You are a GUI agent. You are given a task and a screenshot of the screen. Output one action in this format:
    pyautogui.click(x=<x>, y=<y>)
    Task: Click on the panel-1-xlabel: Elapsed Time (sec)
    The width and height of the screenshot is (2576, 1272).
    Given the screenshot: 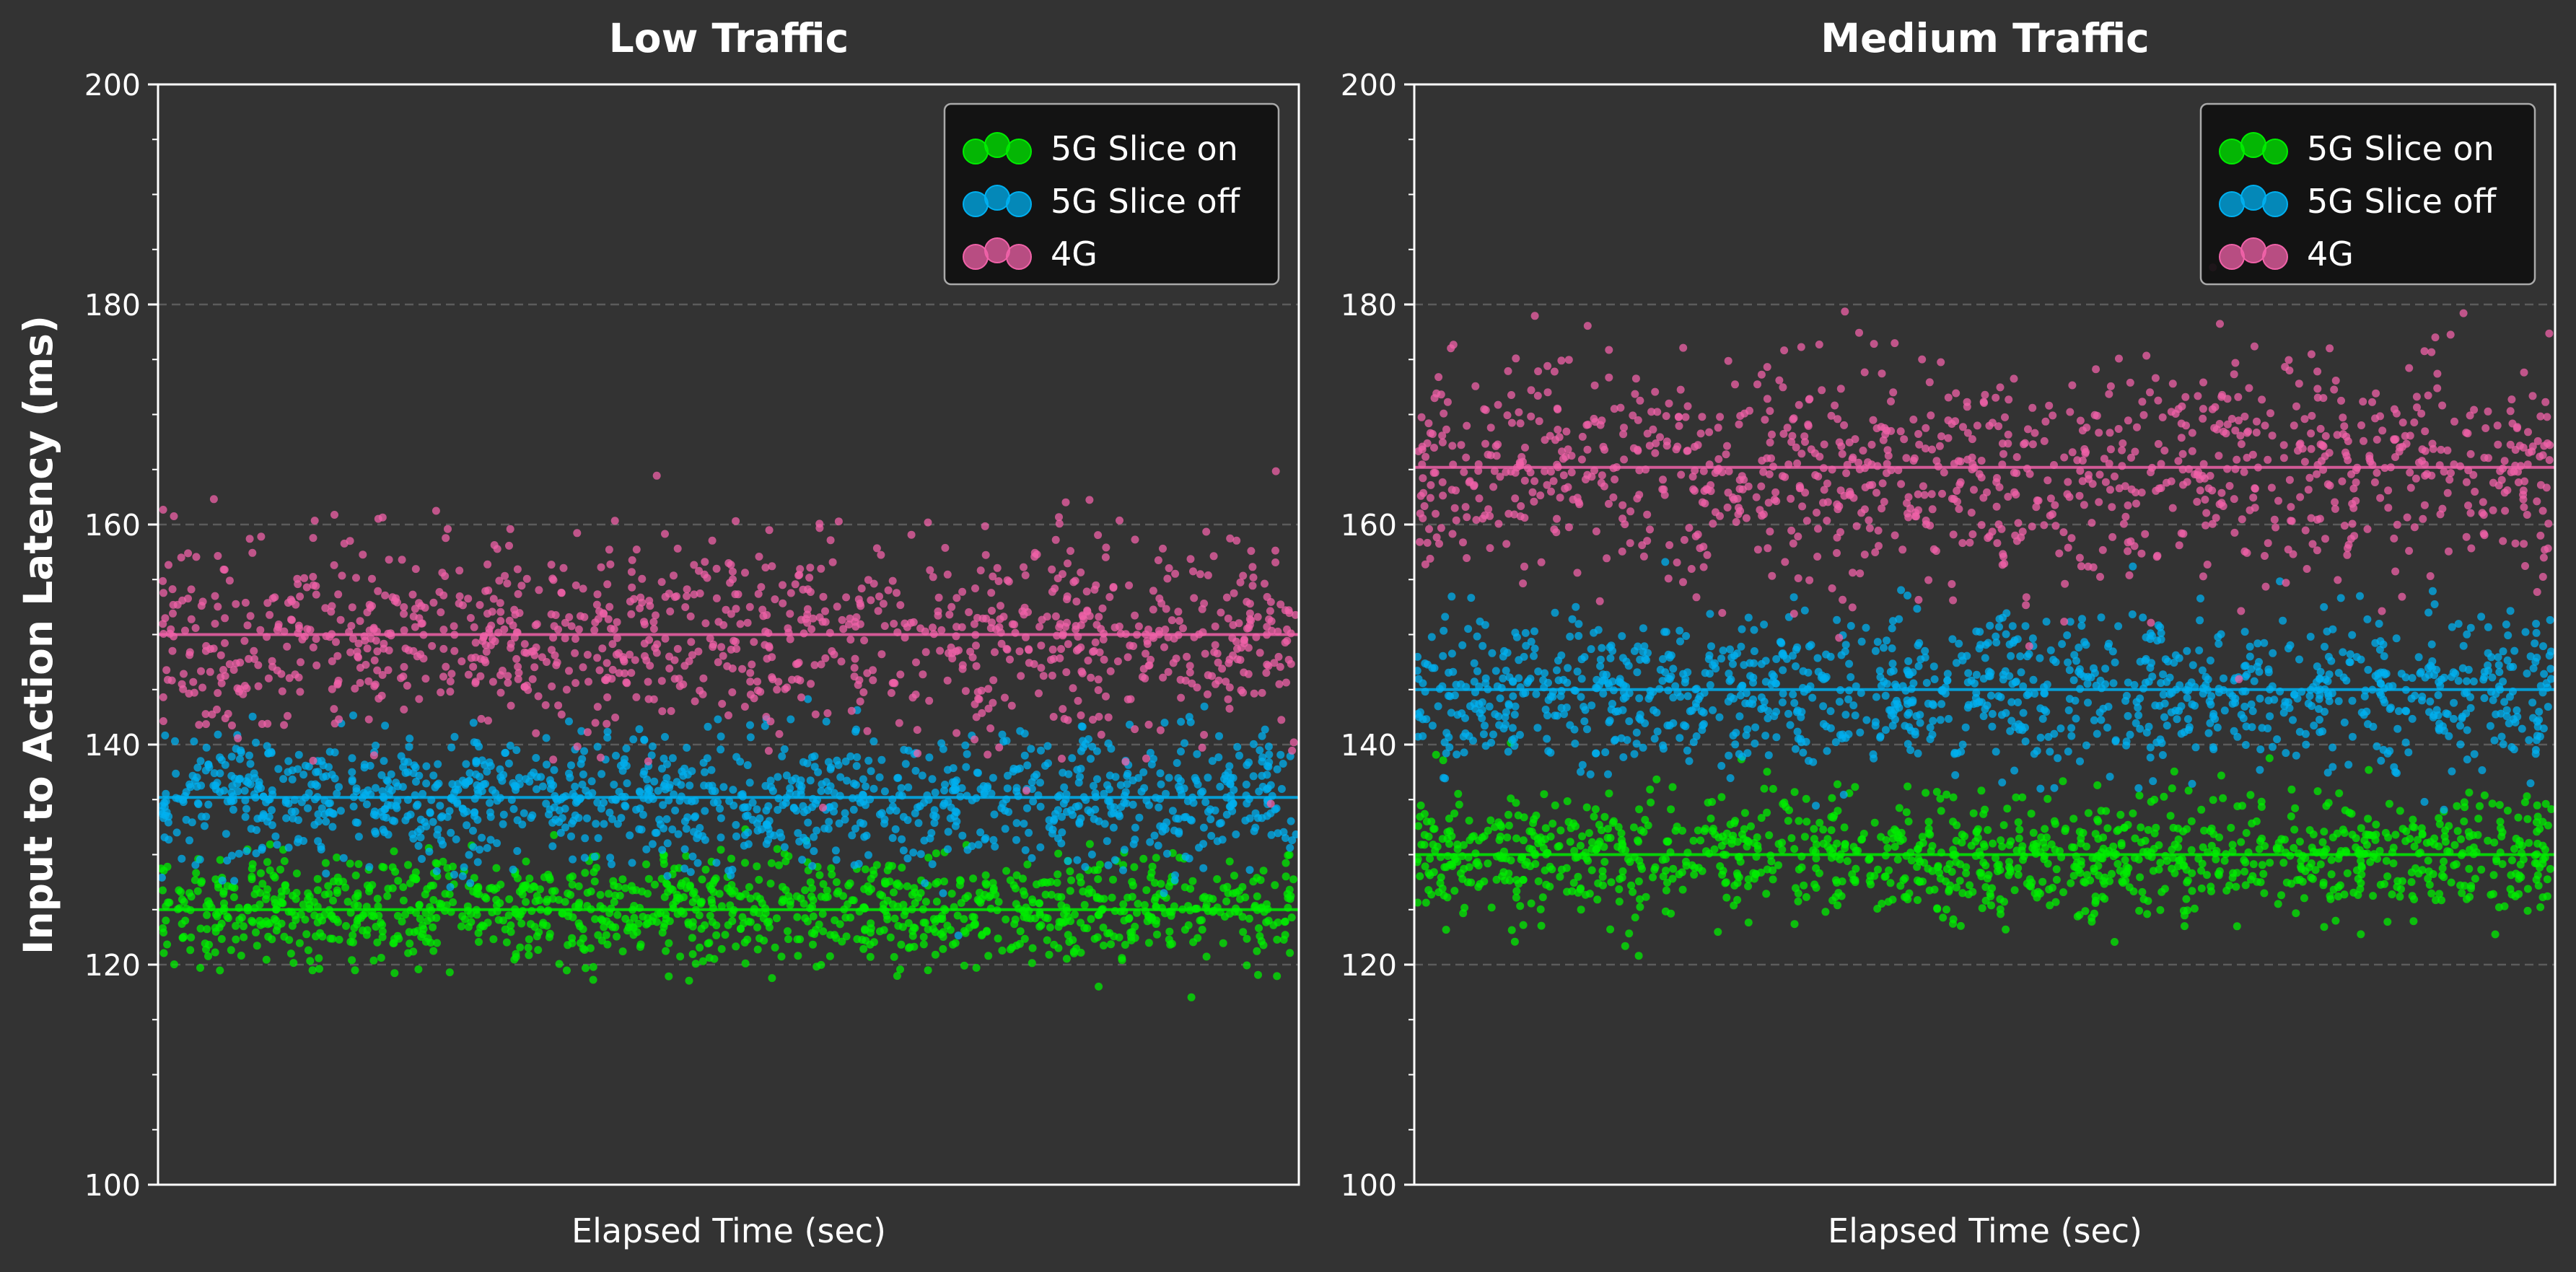 What is the action you would take?
    pyautogui.click(x=728, y=1230)
    